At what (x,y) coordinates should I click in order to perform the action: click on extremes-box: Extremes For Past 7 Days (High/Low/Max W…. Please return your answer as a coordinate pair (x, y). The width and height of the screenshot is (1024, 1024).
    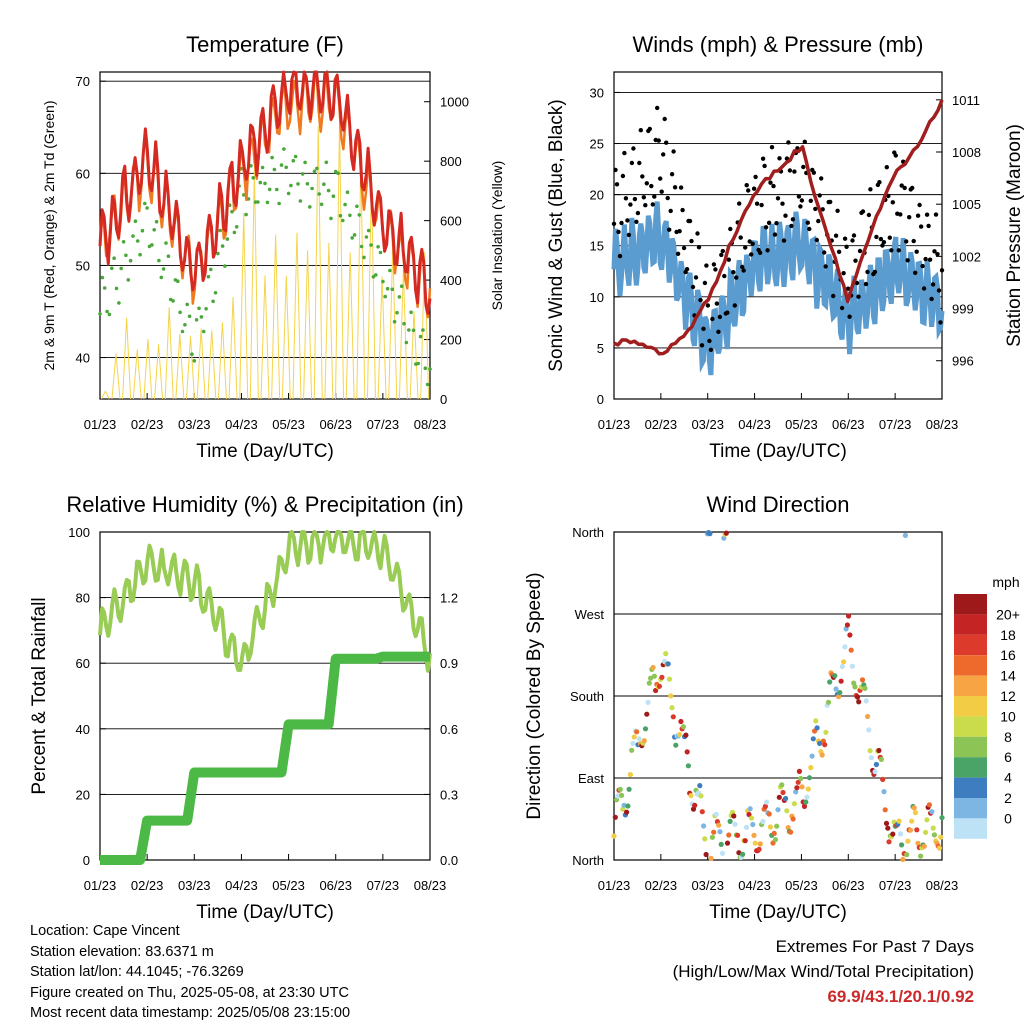
    Looking at the image, I should click on (823, 971).